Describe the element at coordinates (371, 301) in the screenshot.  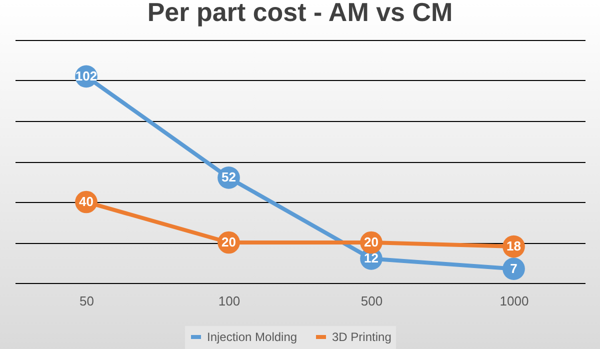
I see `x-tick-label: 500` at that location.